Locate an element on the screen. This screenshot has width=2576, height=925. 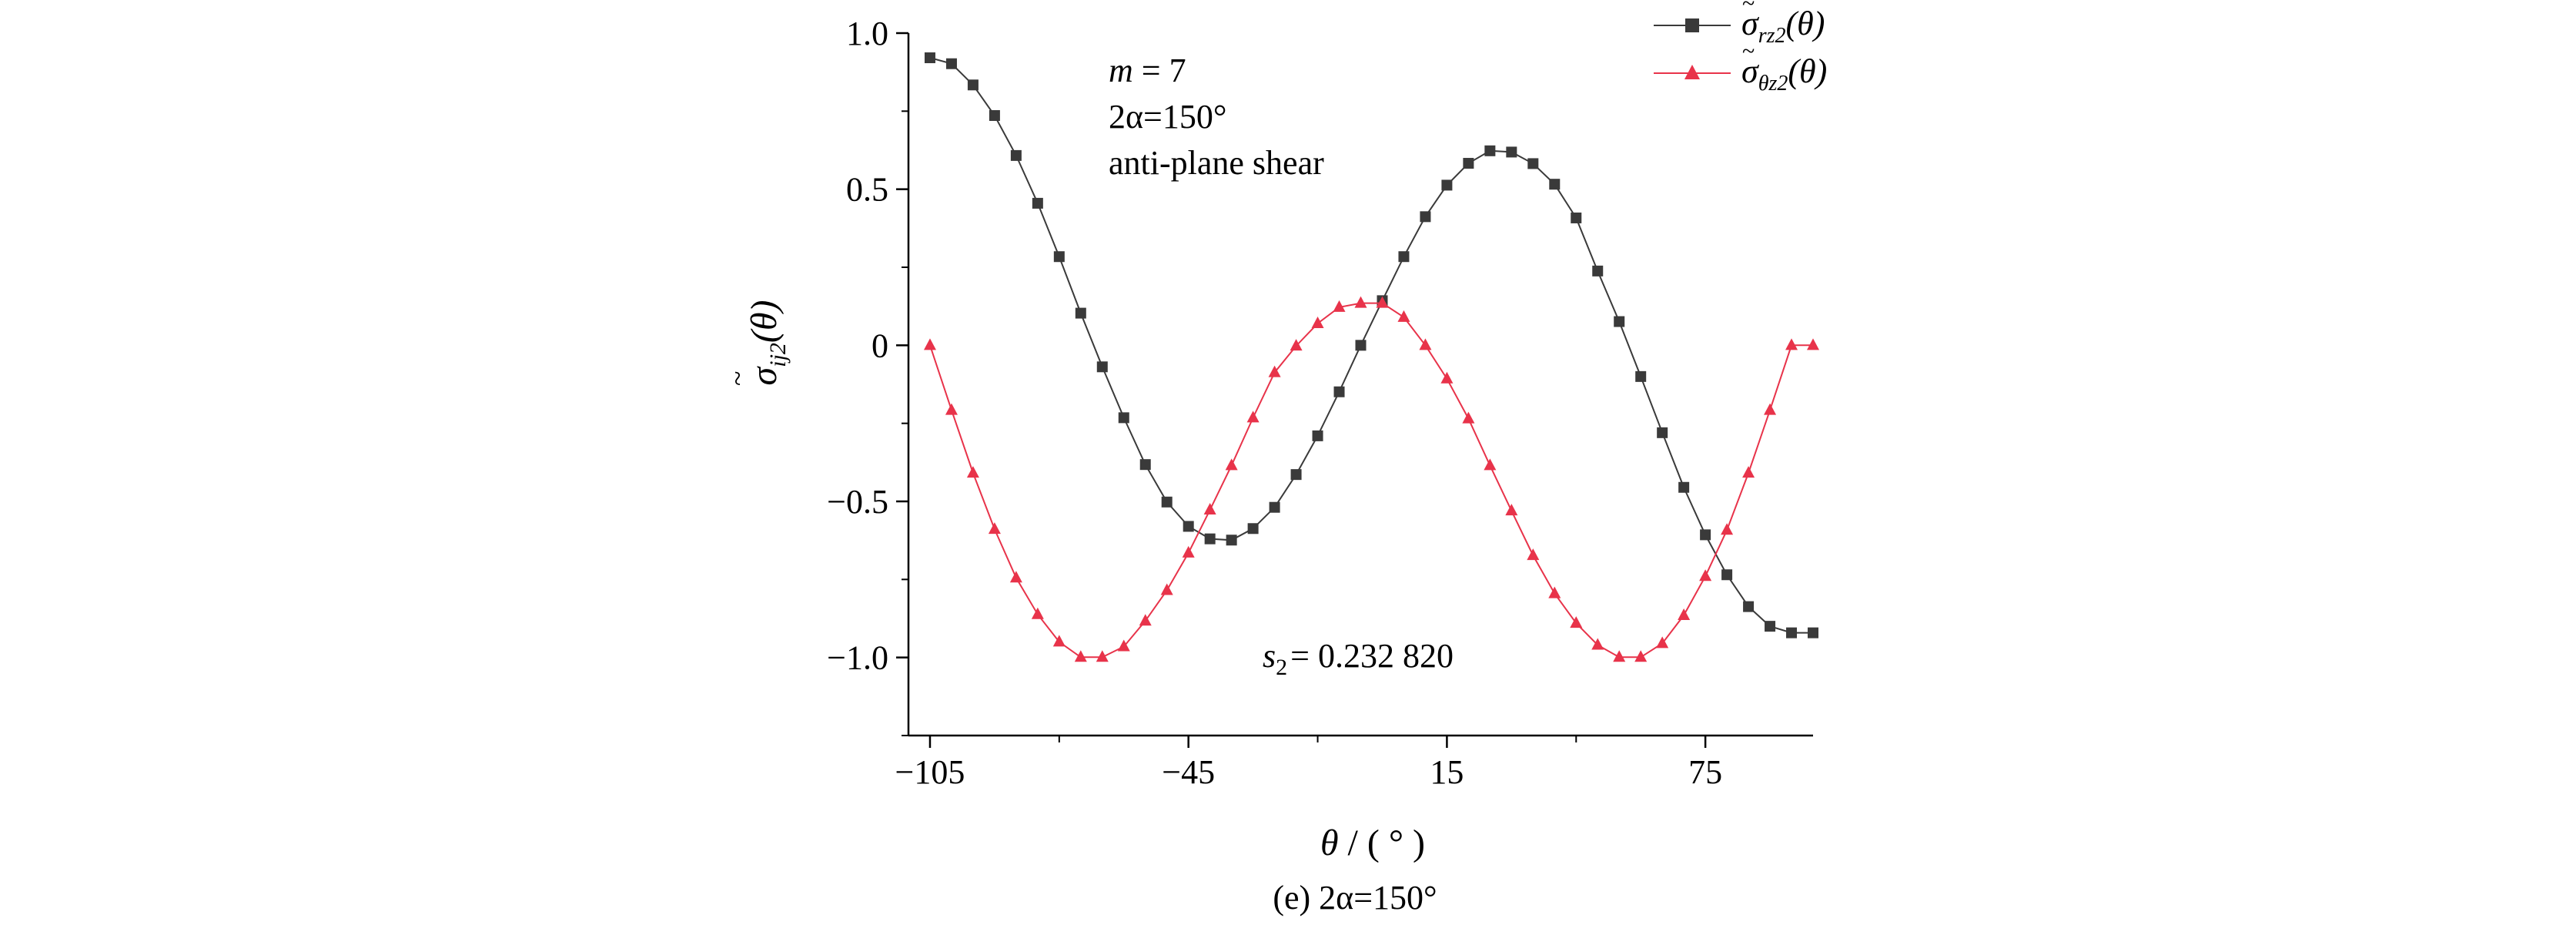
x-axis-label: θ / ( ° ) is located at coordinates (1373, 843).